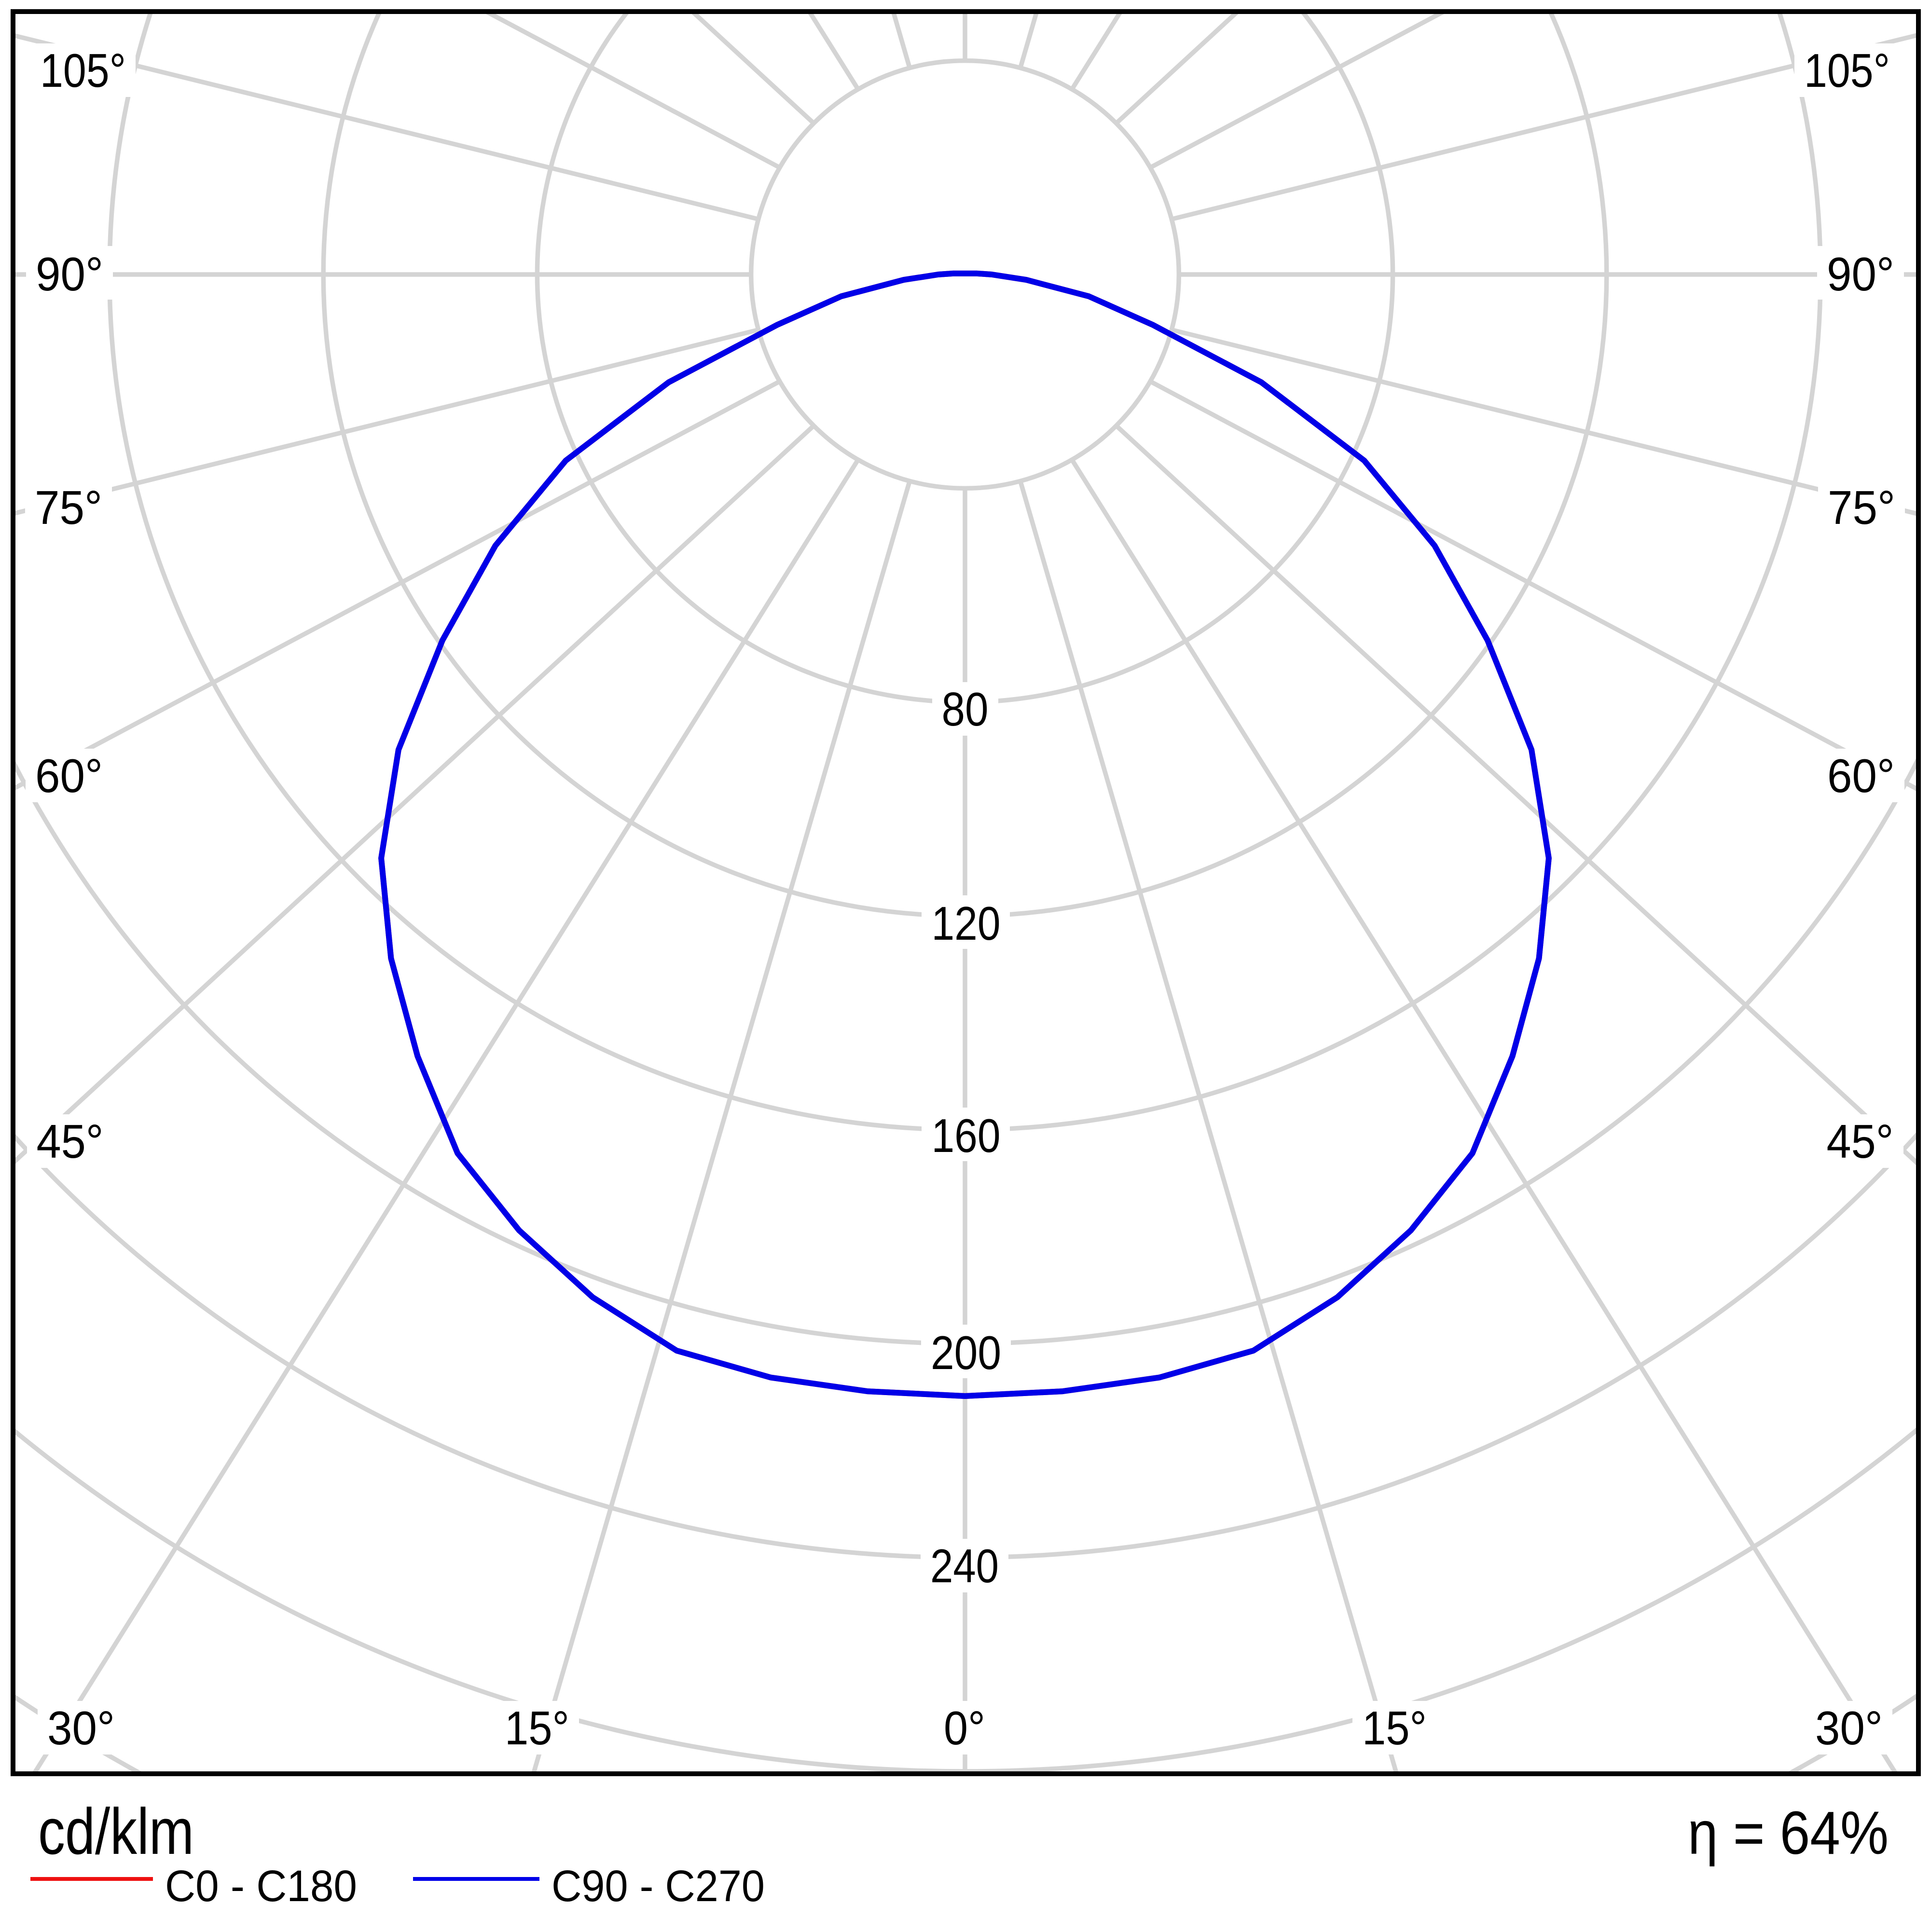 Image resolution: width=1930 pixels, height=1932 pixels. Describe the element at coordinates (966, 1353) in the screenshot. I see `svg-text: 200` at that location.